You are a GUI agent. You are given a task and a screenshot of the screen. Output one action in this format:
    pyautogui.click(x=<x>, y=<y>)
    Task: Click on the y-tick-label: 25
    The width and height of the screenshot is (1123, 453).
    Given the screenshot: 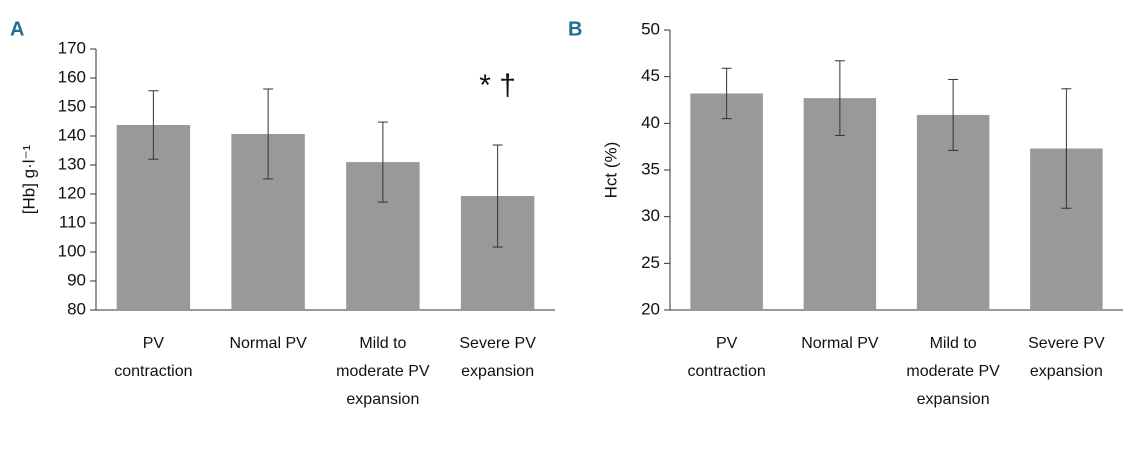 What is the action you would take?
    pyautogui.click(x=650, y=262)
    